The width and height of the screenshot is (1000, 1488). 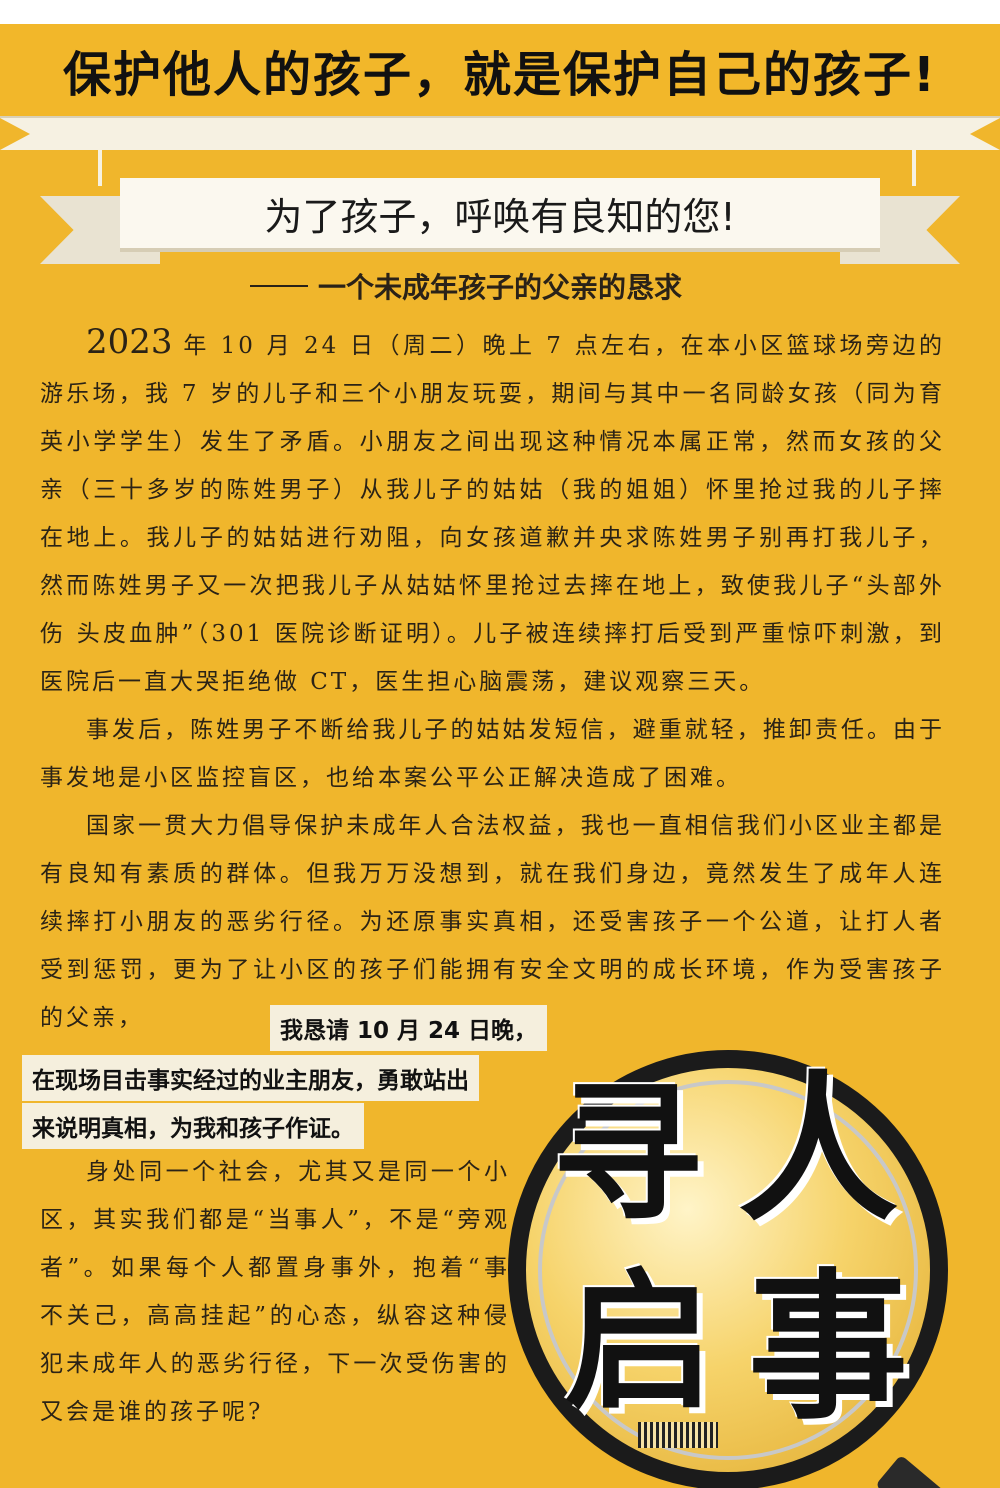 I want to click on barcode-icon, so click(x=678, y=1435).